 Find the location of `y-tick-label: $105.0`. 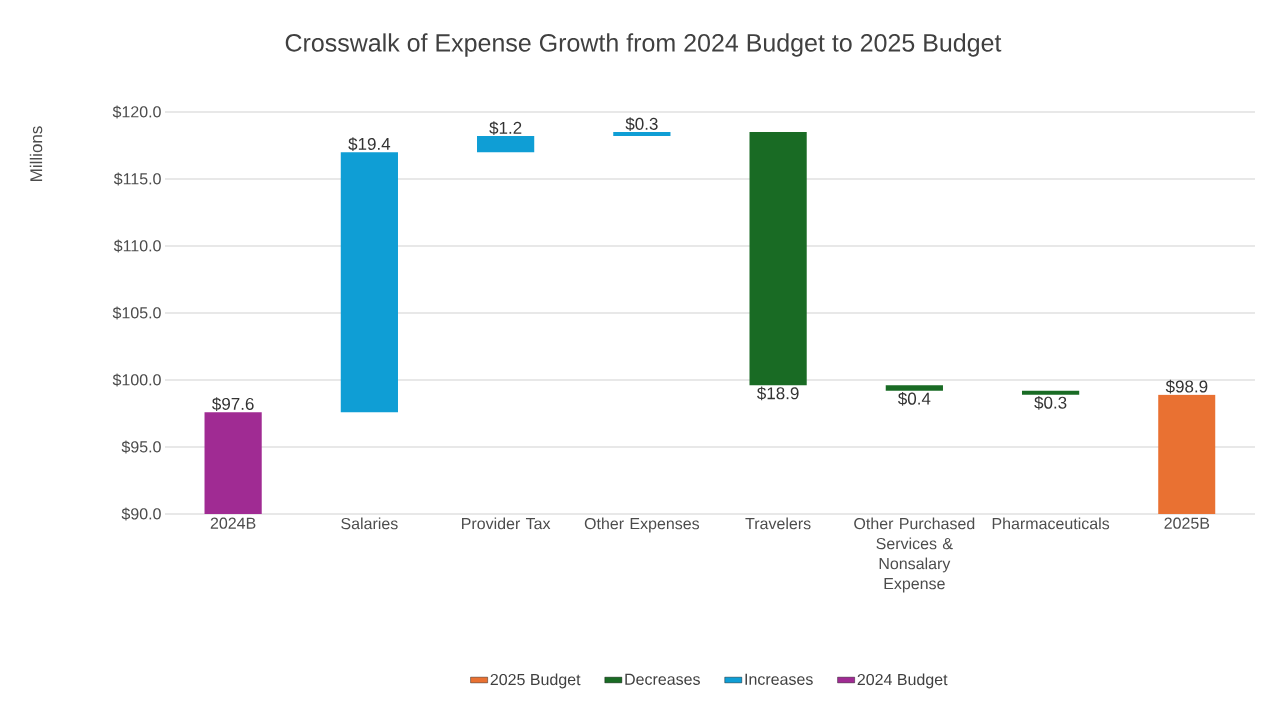

y-tick-label: $105.0 is located at coordinates (136, 313).